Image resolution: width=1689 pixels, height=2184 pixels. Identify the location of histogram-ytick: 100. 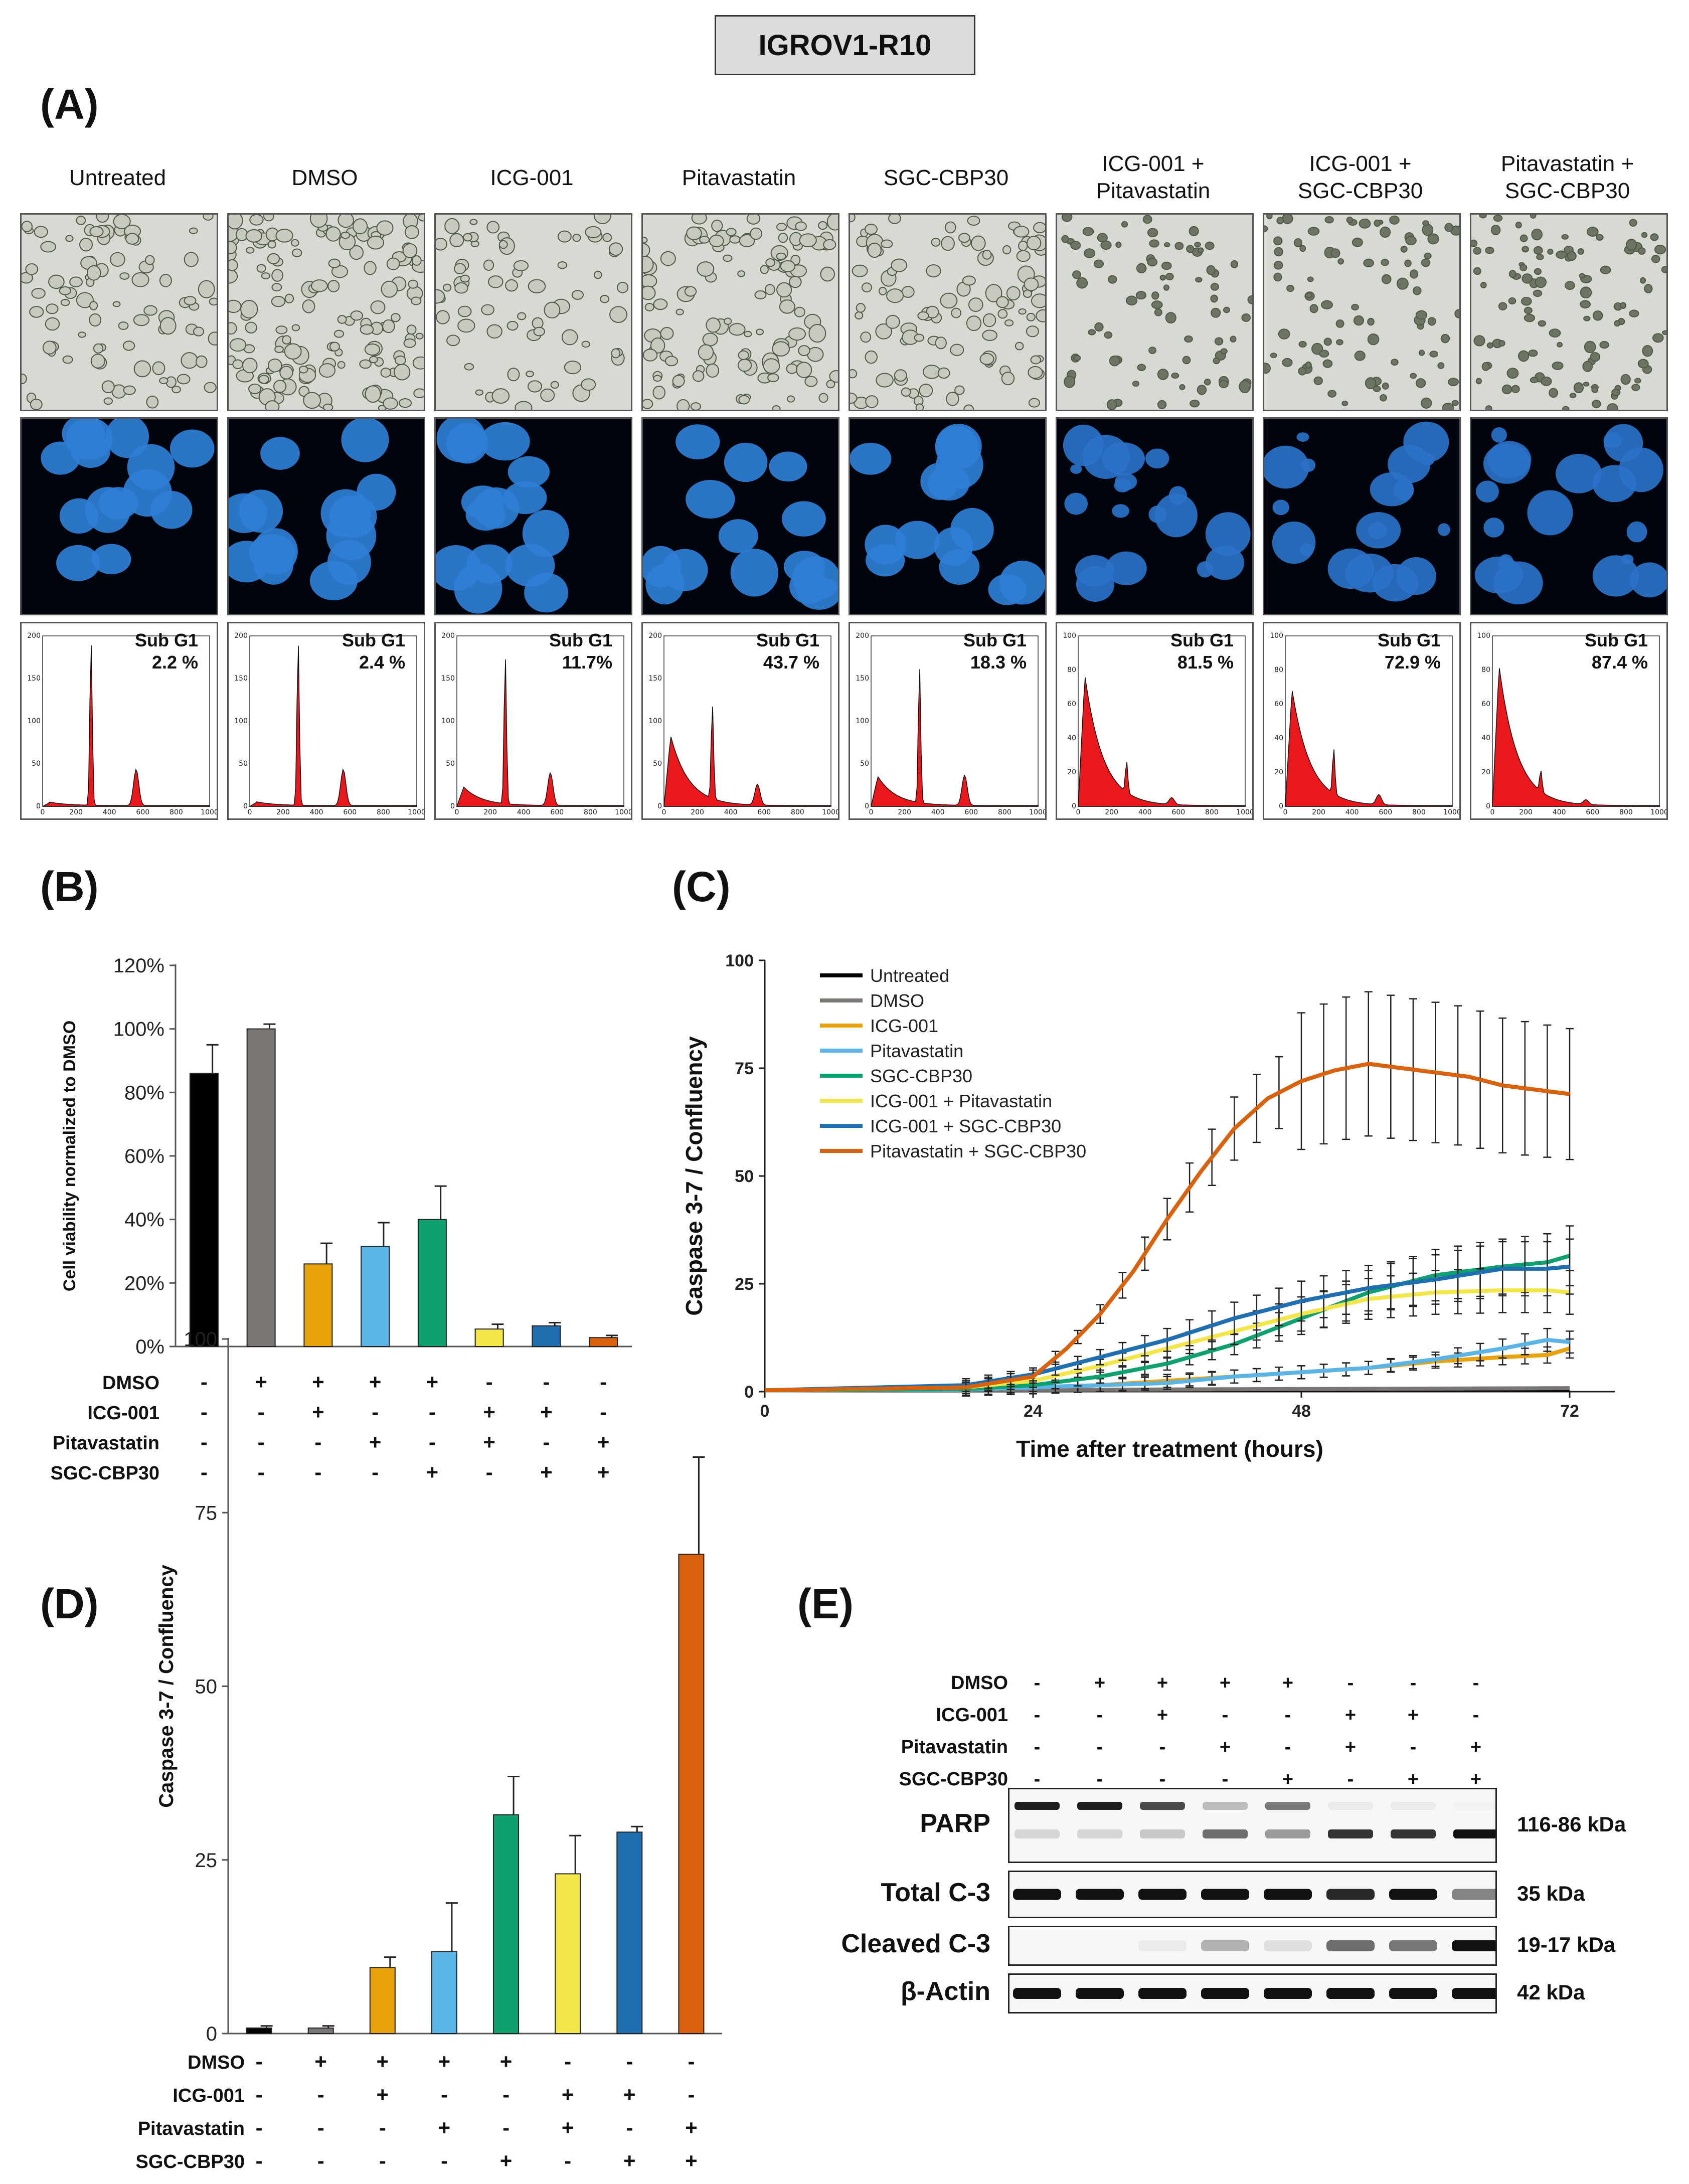
(1070, 636).